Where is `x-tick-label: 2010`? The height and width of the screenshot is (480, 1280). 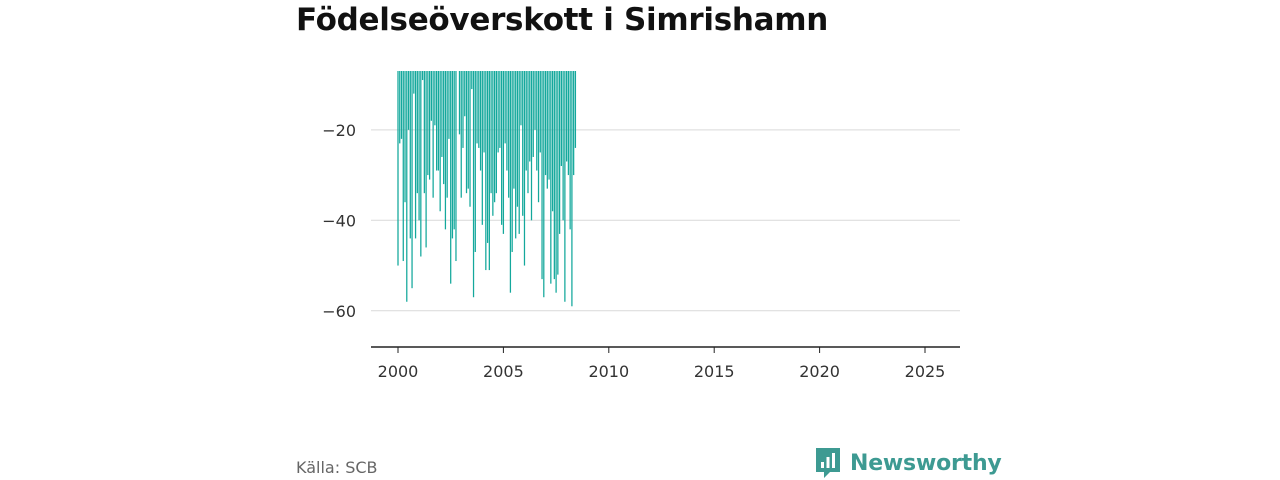 x-tick-label: 2010 is located at coordinates (608, 371).